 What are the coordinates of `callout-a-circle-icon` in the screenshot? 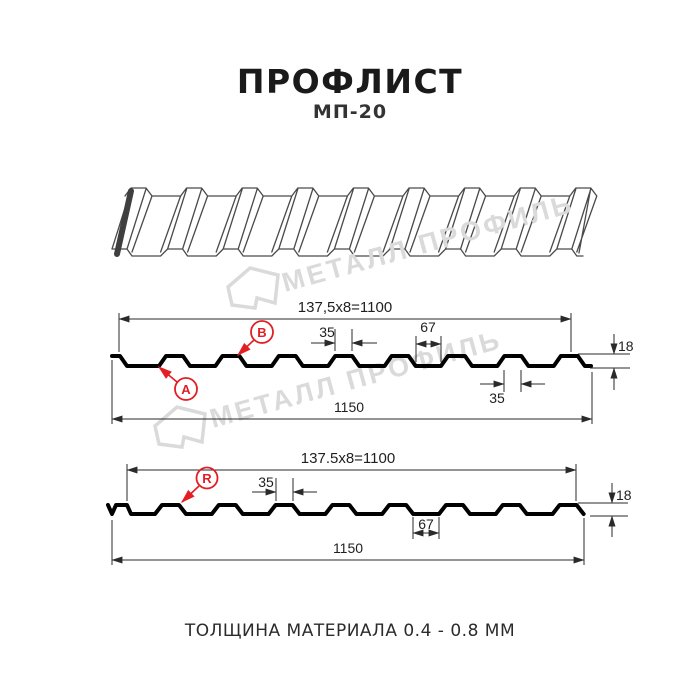 It's located at (186, 389).